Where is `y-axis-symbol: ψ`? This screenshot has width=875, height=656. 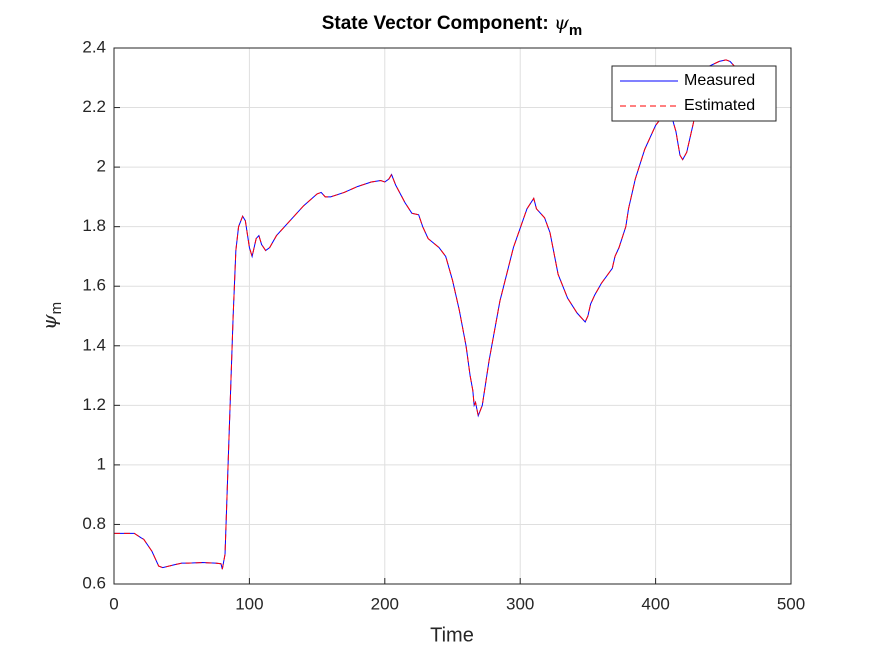
y-axis-symbol: ψ is located at coordinates (49, 322).